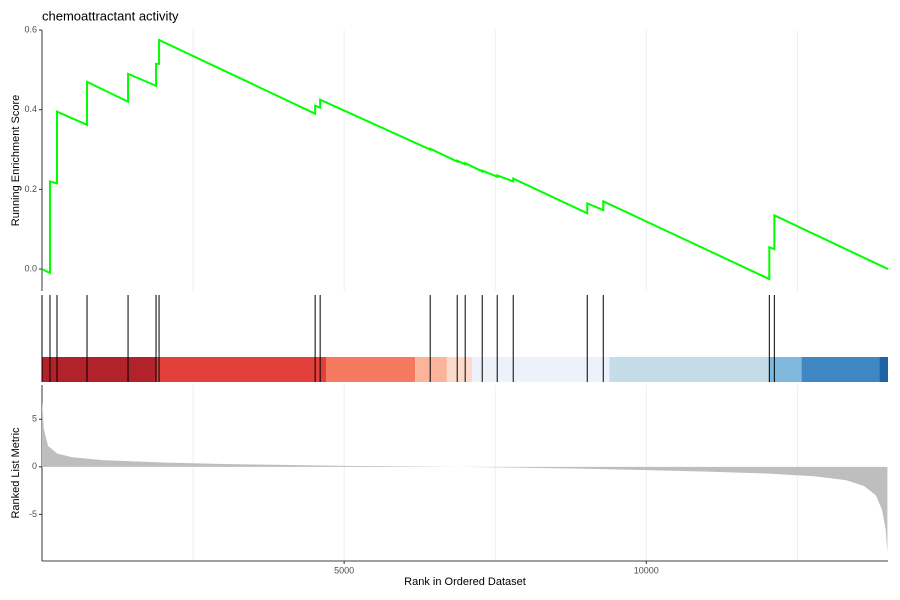 The height and width of the screenshot is (600, 900). I want to click on y-tick-label: 0, so click(34, 466).